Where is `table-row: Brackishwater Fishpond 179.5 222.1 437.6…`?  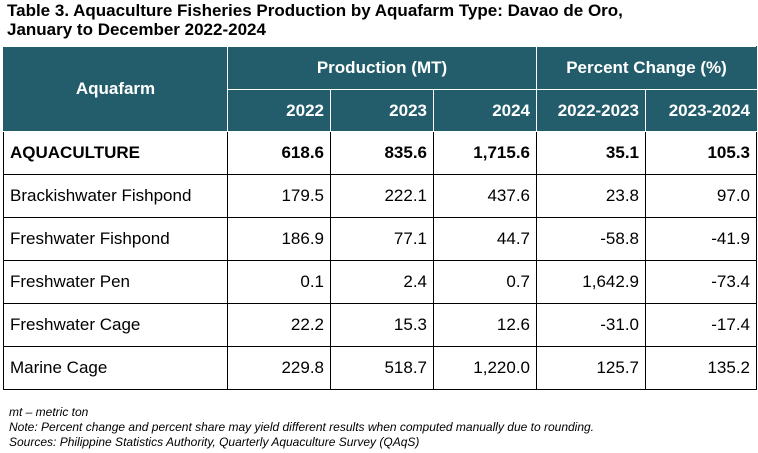
table-row: Brackishwater Fishpond 179.5 222.1 437.6… is located at coordinates (380, 196).